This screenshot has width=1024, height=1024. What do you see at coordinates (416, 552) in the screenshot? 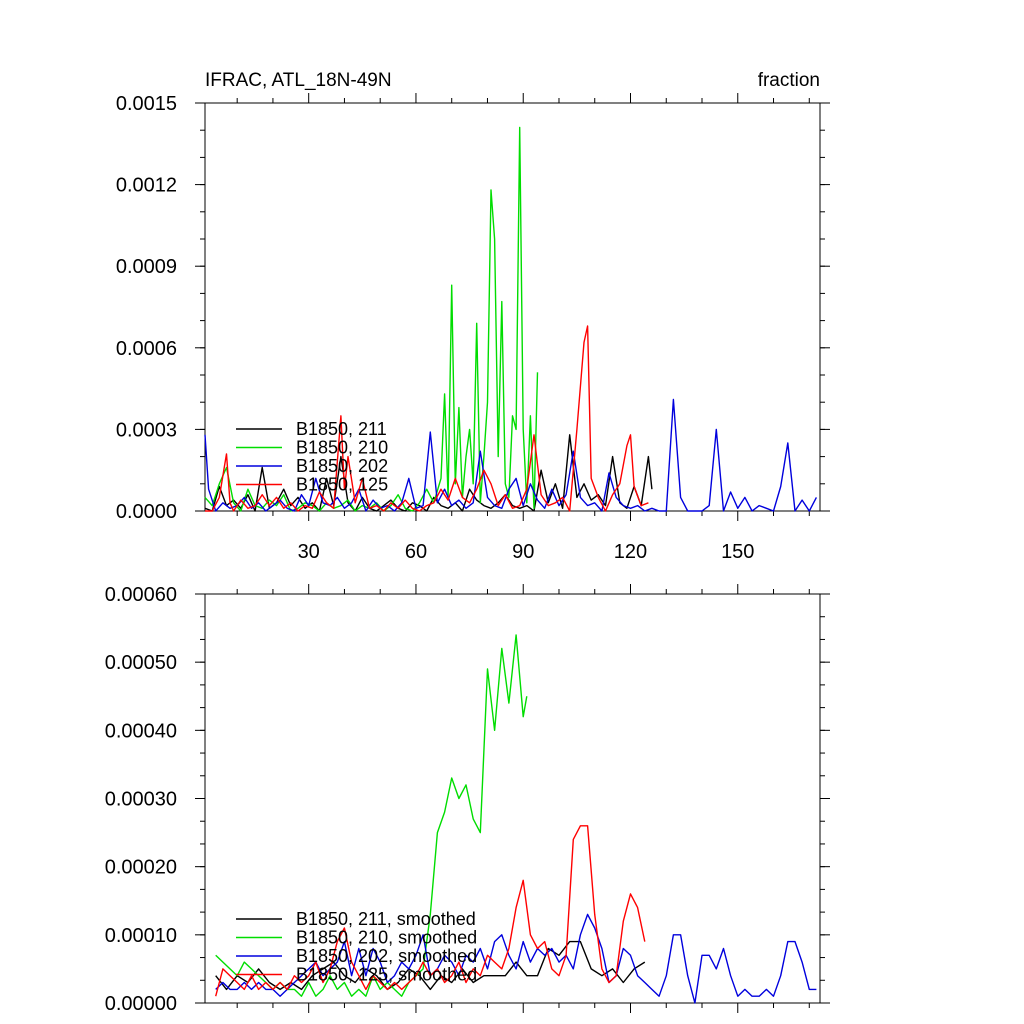
I see `top-x-tick-label: 60` at bounding box center [416, 552].